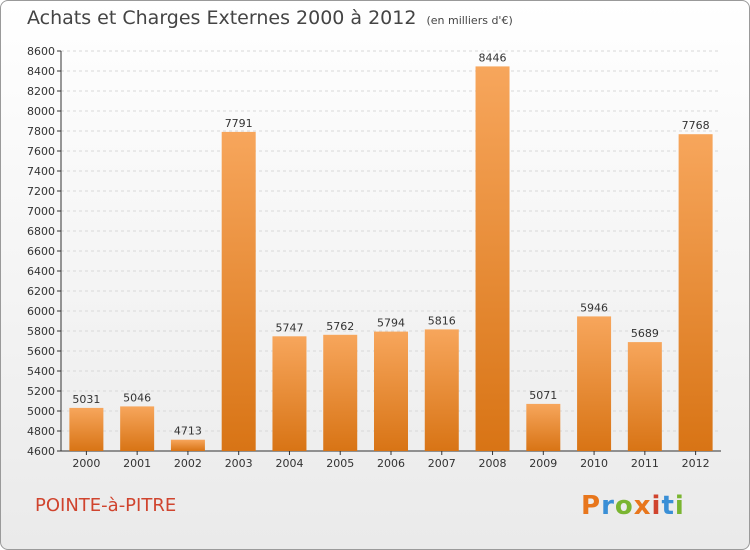 The width and height of the screenshot is (750, 550). Describe the element at coordinates (543, 463) in the screenshot. I see `x-tick-label: 2009` at that location.